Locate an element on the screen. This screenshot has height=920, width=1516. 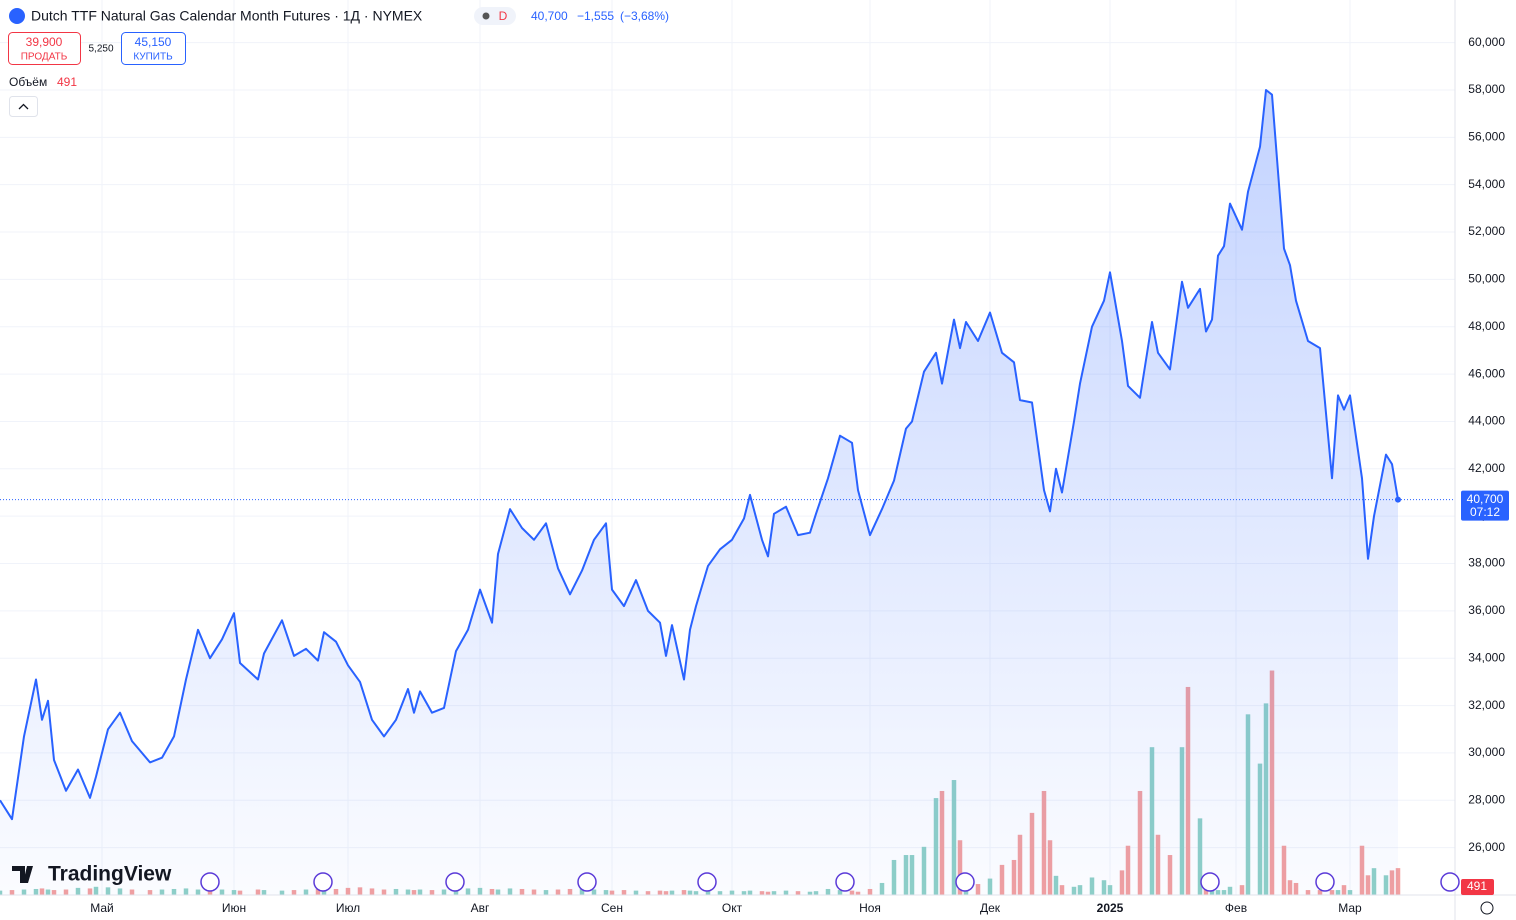
x-tick-label: Дек is located at coordinates (990, 908).